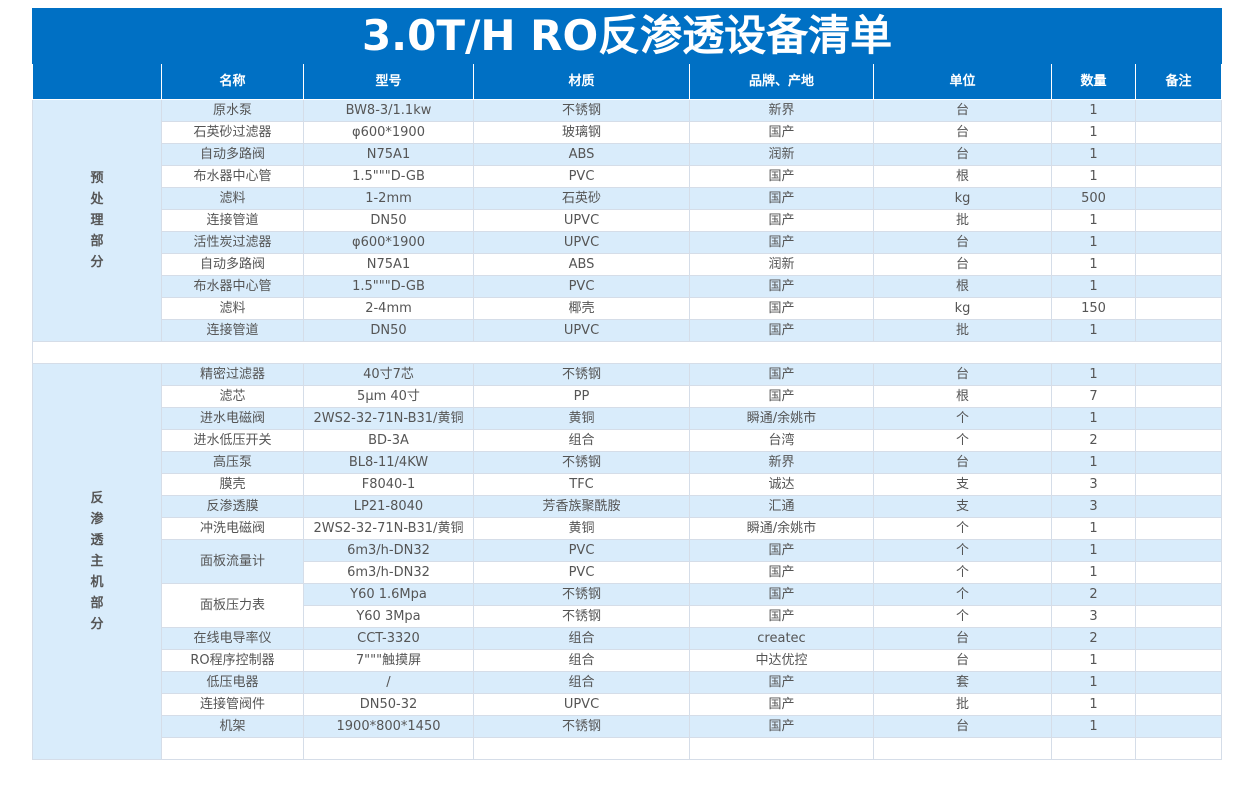  I want to click on model-cell: Y60 1.6Mpa, so click(388, 594).